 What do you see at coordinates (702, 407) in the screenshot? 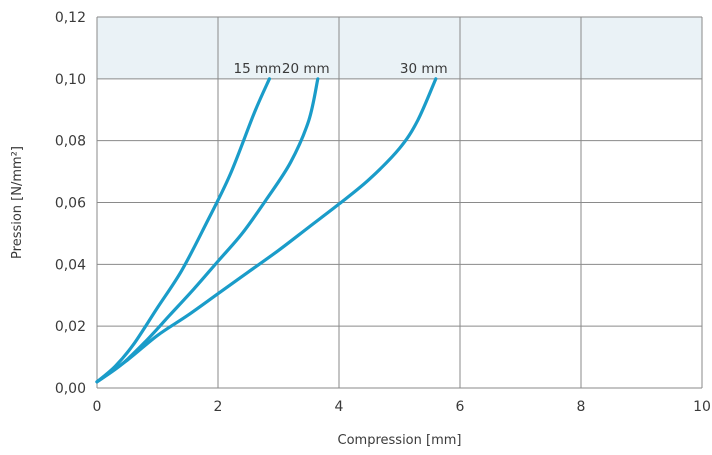
I see `x-tick-label: 10` at bounding box center [702, 407].